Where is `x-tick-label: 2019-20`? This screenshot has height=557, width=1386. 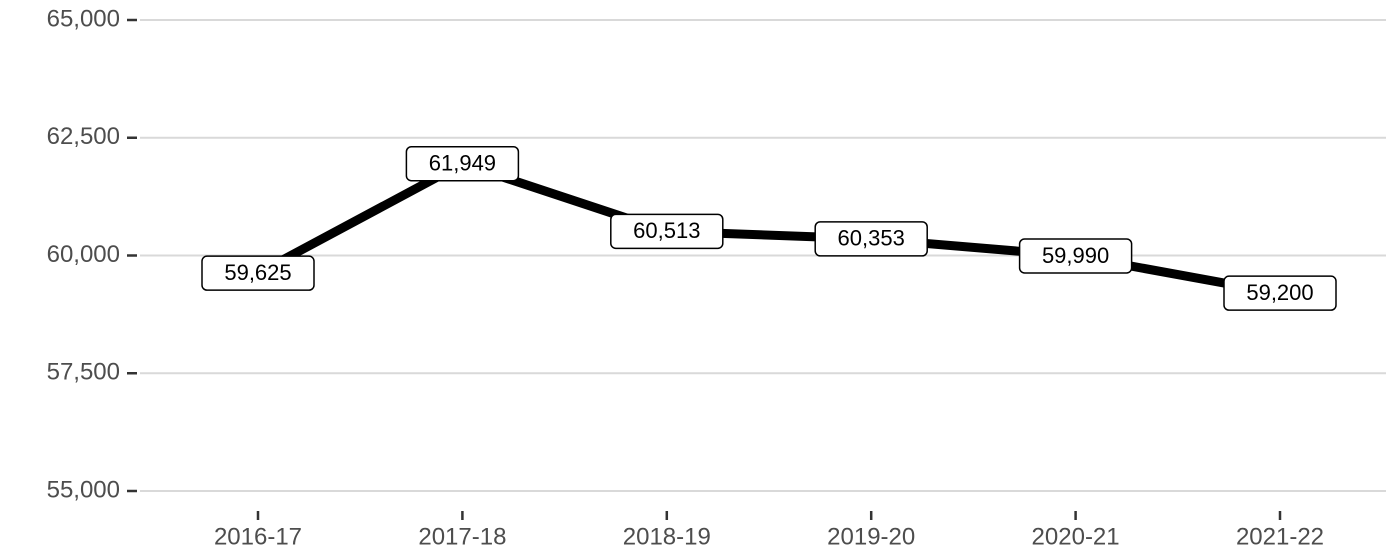 x-tick-label: 2019-20 is located at coordinates (871, 536).